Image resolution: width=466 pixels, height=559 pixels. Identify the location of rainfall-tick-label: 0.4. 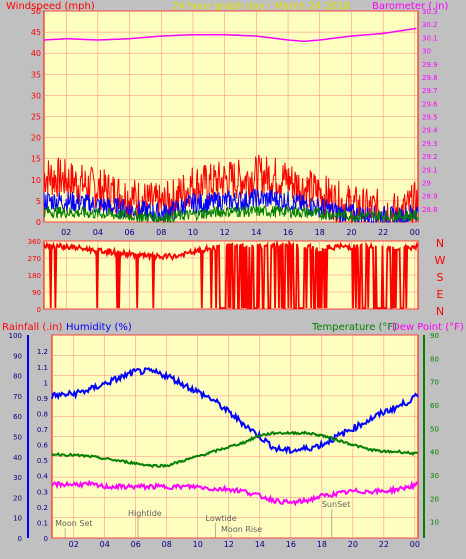
(43, 477).